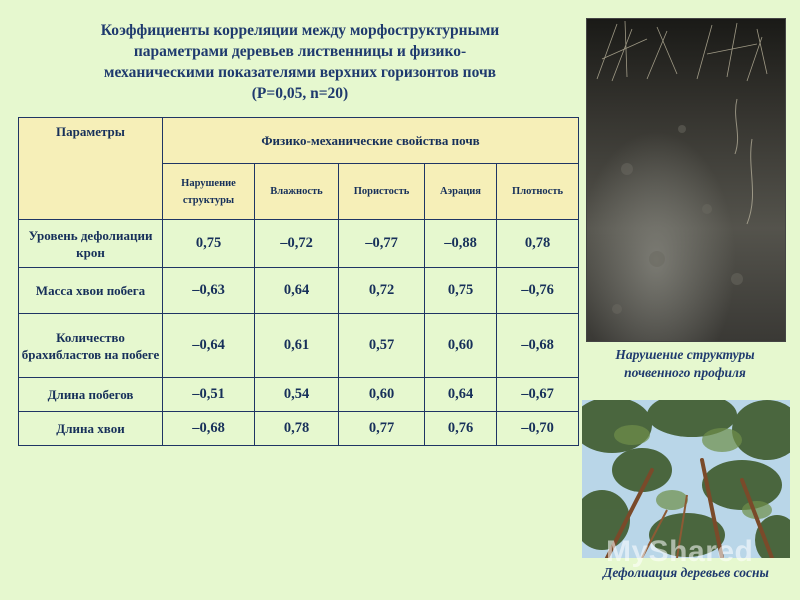  I want to click on table-cell: –0,76, so click(537, 290).